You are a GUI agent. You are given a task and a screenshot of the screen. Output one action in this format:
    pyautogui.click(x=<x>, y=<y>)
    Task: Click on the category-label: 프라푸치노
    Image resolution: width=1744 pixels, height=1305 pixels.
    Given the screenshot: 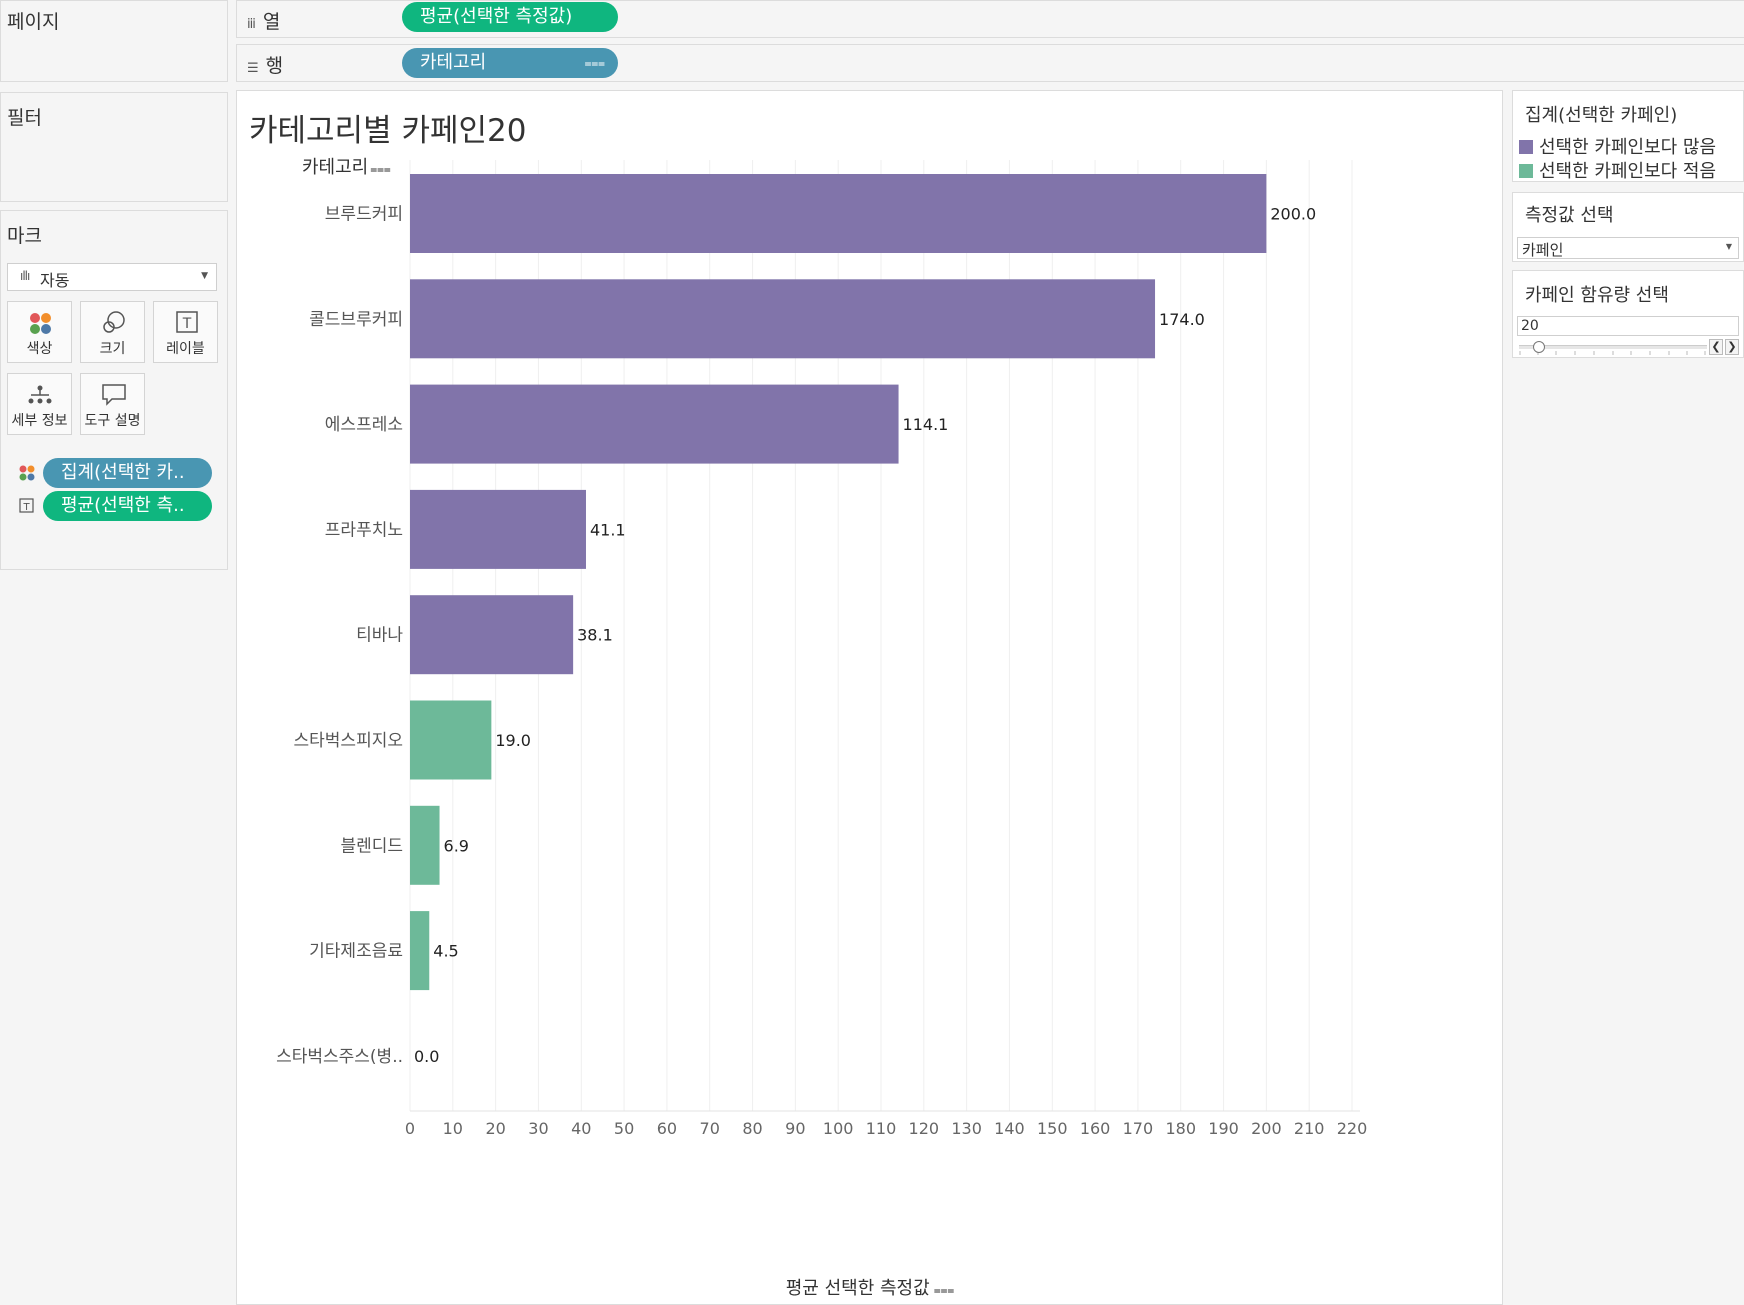 What is the action you would take?
    pyautogui.click(x=364, y=530)
    